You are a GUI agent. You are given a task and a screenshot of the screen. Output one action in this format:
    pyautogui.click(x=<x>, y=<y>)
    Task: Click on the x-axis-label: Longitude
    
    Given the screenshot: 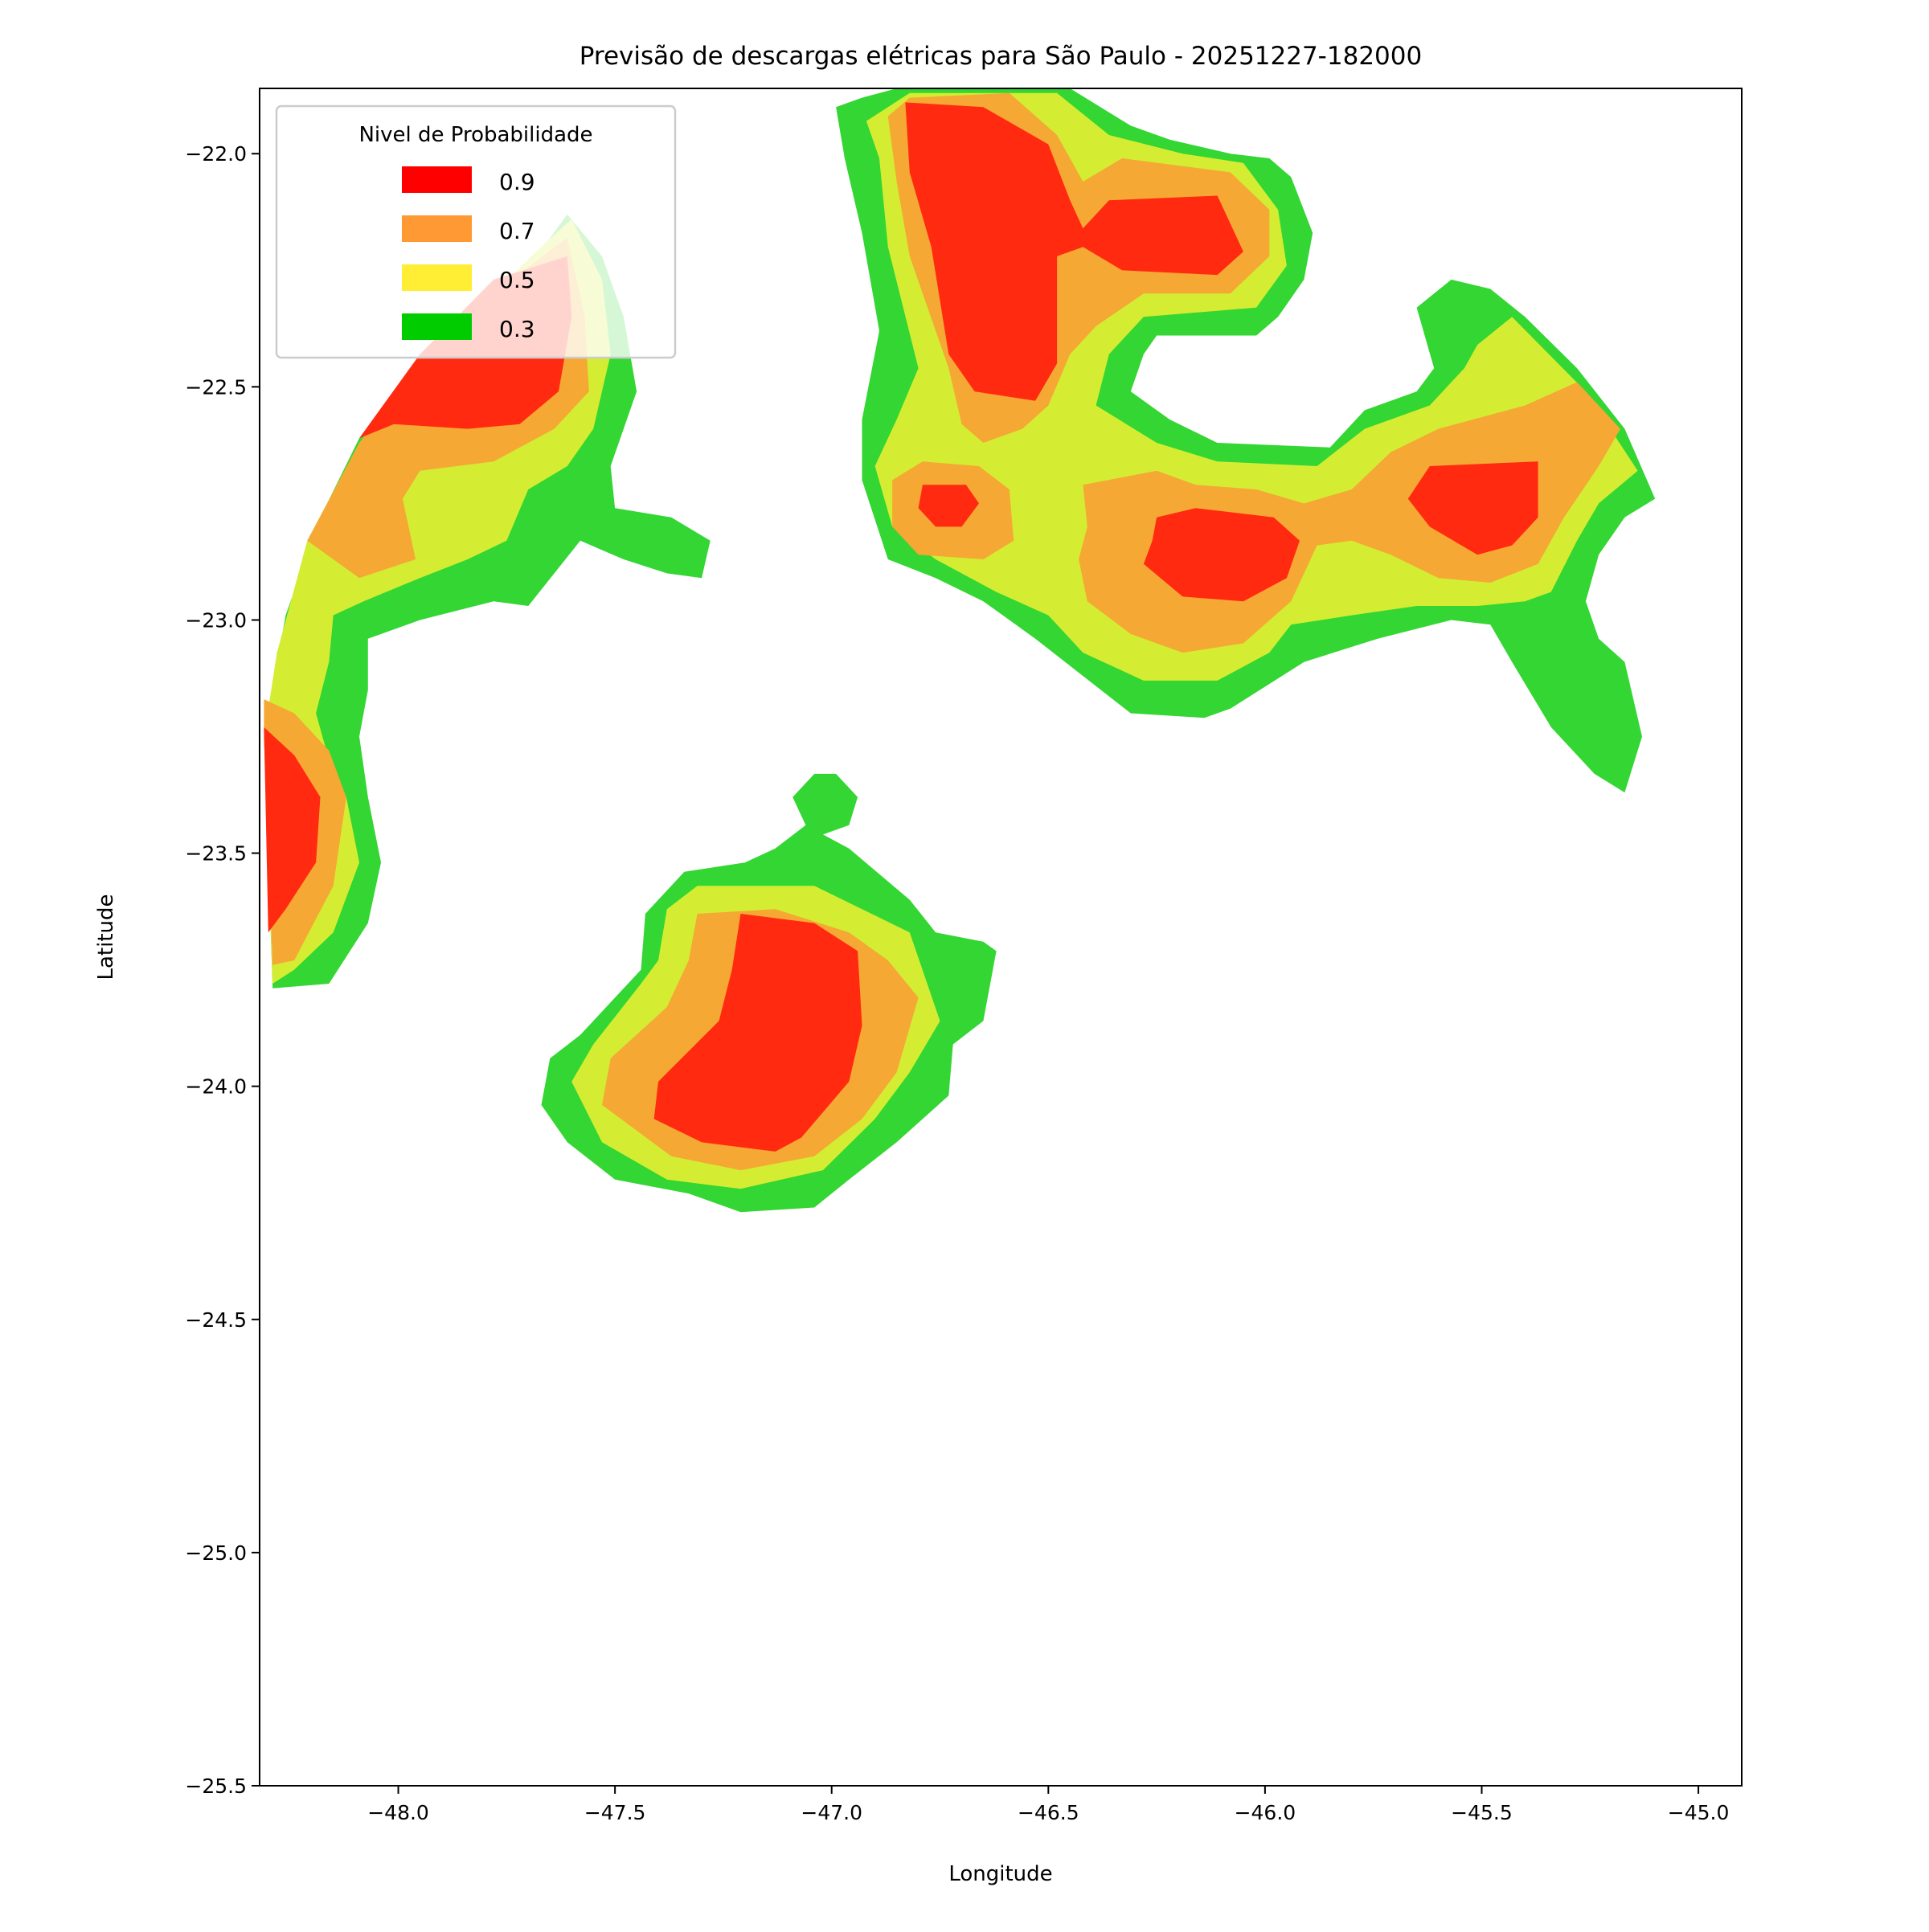 What is the action you would take?
    pyautogui.click(x=1000, y=1874)
    